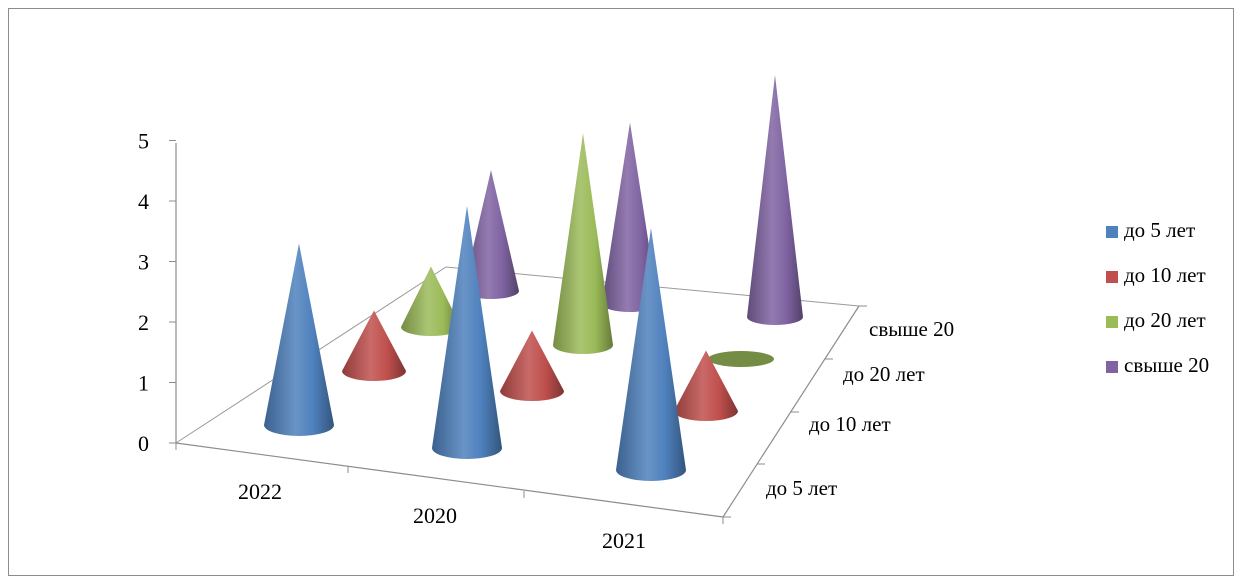 Image resolution: width=1246 pixels, height=582 pixels. I want to click on depth-tick-label: до 10 лет, so click(850, 424).